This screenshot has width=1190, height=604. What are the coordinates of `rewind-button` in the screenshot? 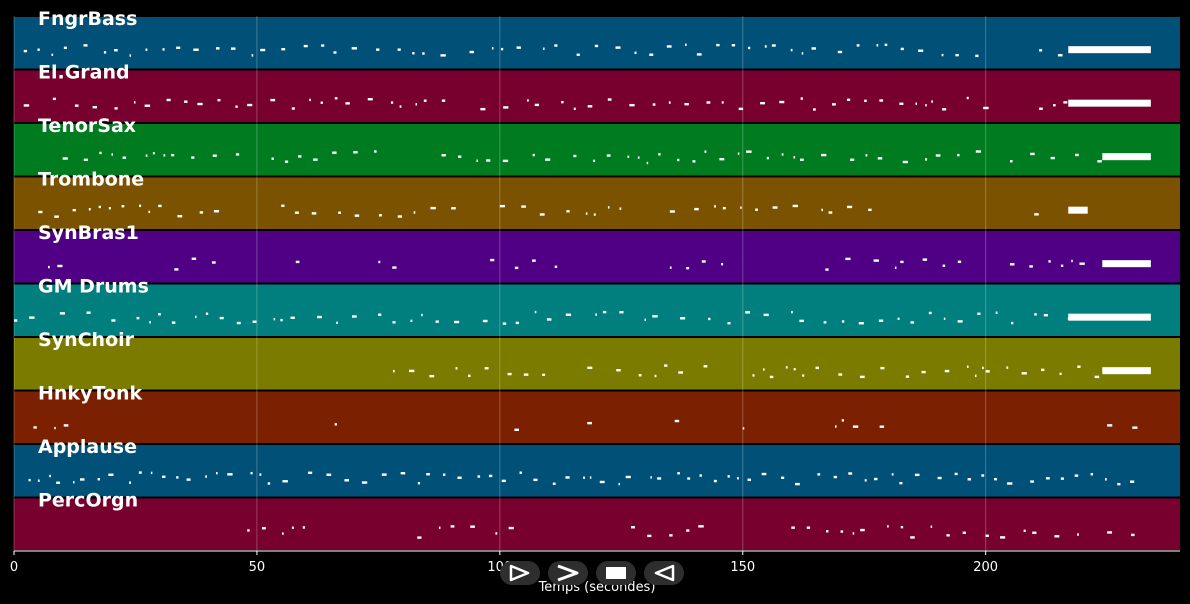 It's located at (664, 573).